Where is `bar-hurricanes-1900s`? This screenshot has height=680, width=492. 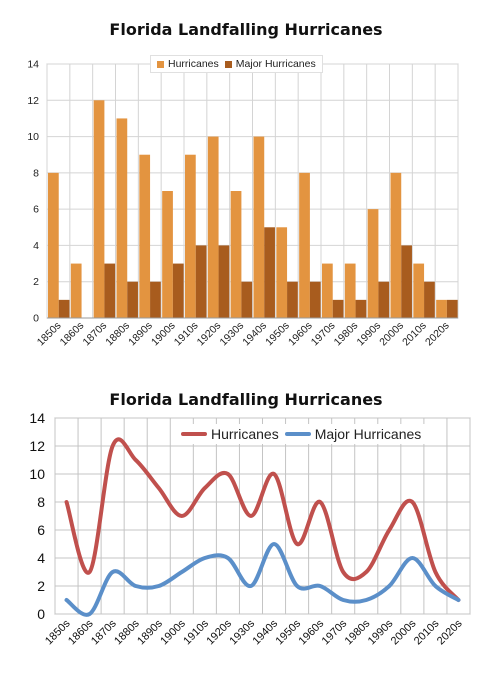 bar-hurricanes-1900s is located at coordinates (167, 254).